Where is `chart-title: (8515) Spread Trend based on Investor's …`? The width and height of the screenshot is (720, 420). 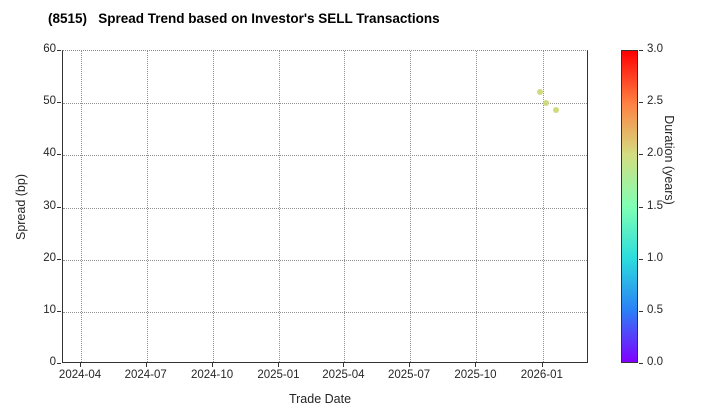 chart-title: (8515) Spread Trend based on Investor's … is located at coordinates (244, 18).